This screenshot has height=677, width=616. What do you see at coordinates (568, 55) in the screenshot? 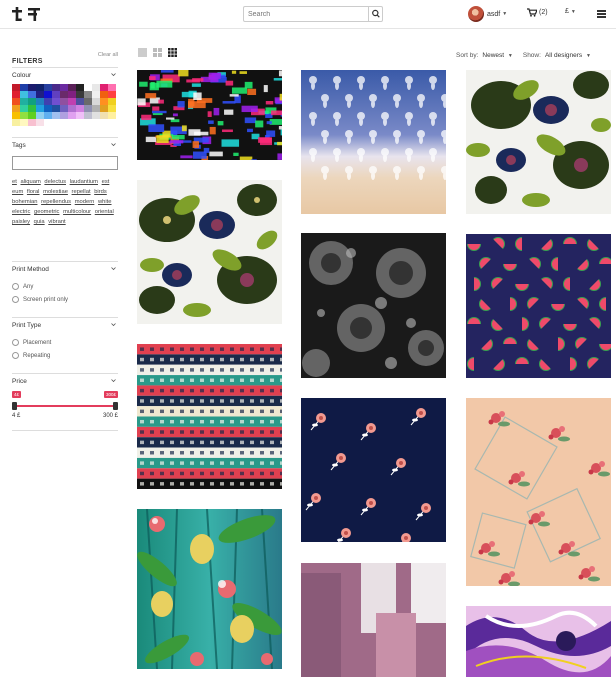
I see `designer-dropdown: All designers ▼` at bounding box center [568, 55].